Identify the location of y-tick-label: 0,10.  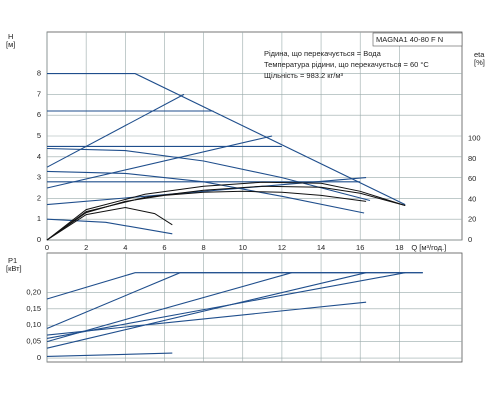
(33, 324).